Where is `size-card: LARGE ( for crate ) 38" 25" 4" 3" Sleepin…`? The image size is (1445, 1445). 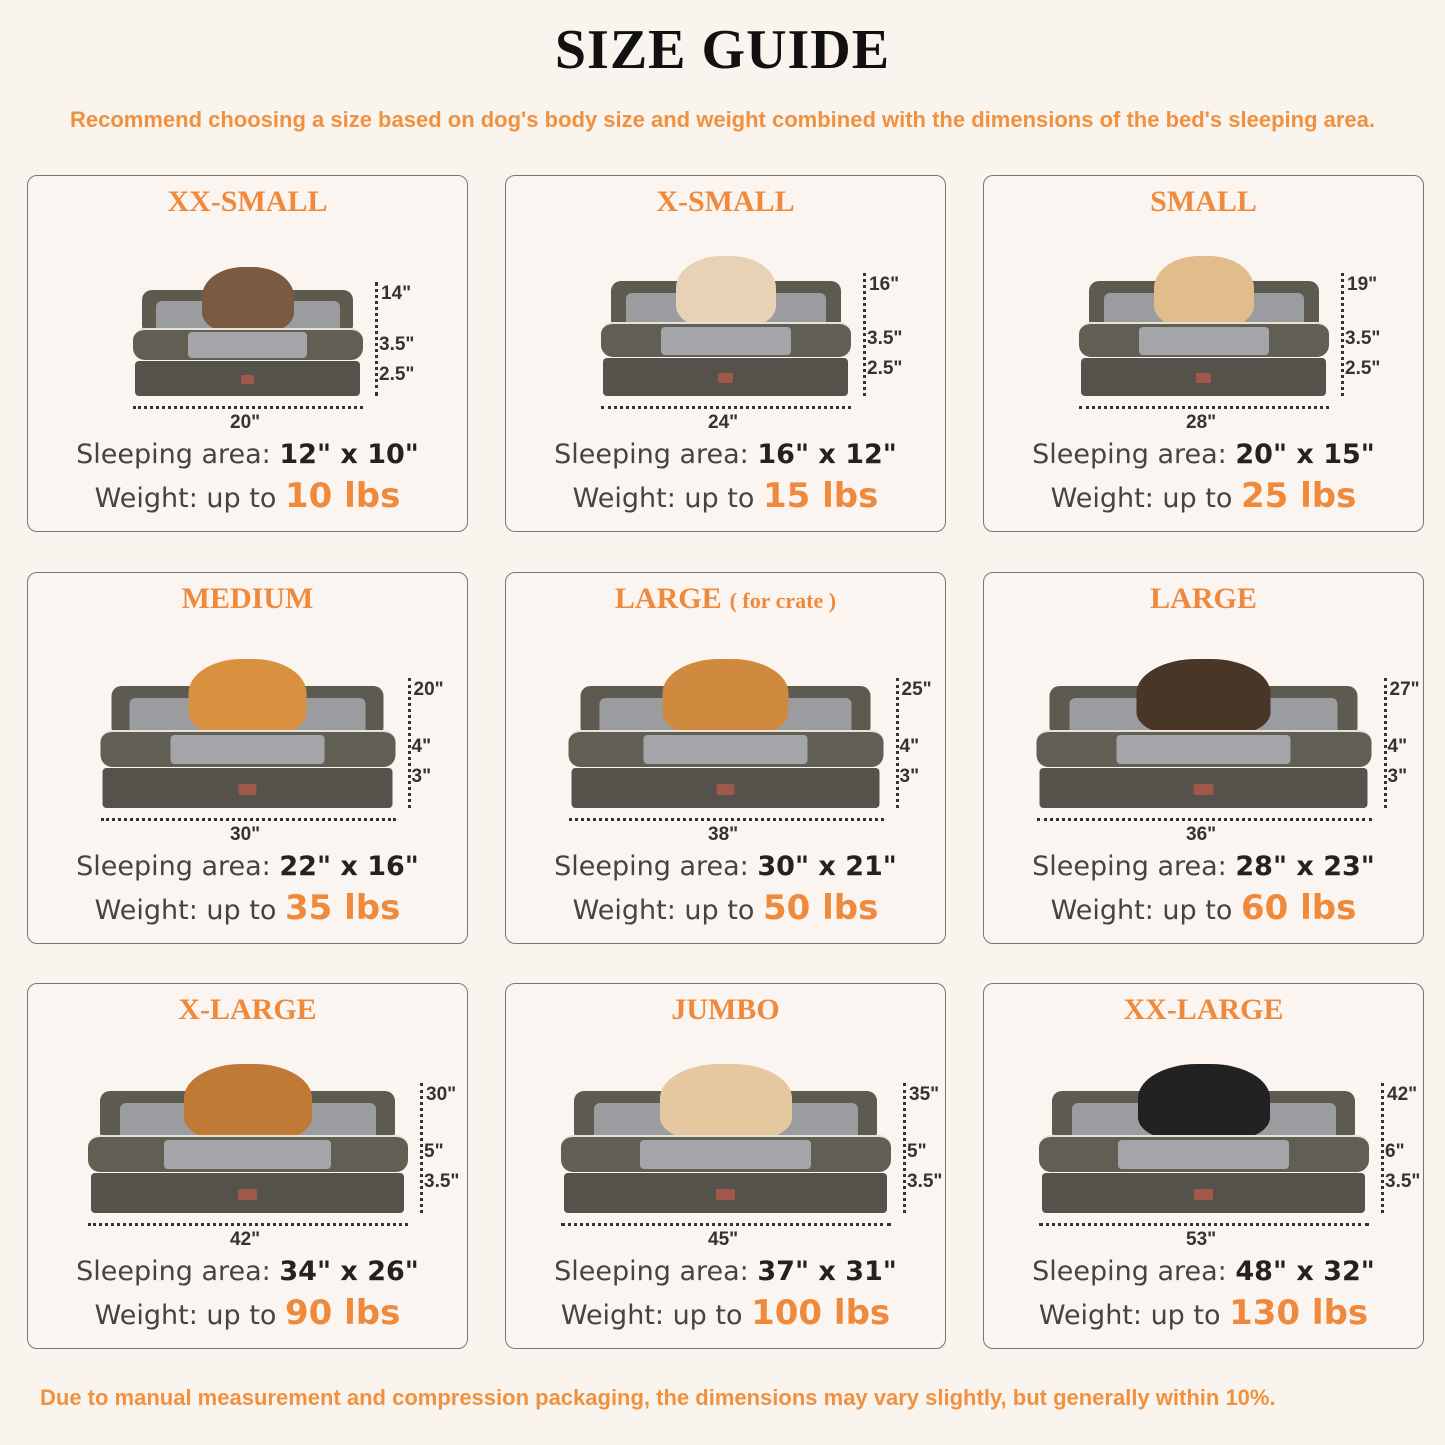 size-card: LARGE ( for crate ) 38" 25" 4" 3" Sleepin… is located at coordinates (725, 758).